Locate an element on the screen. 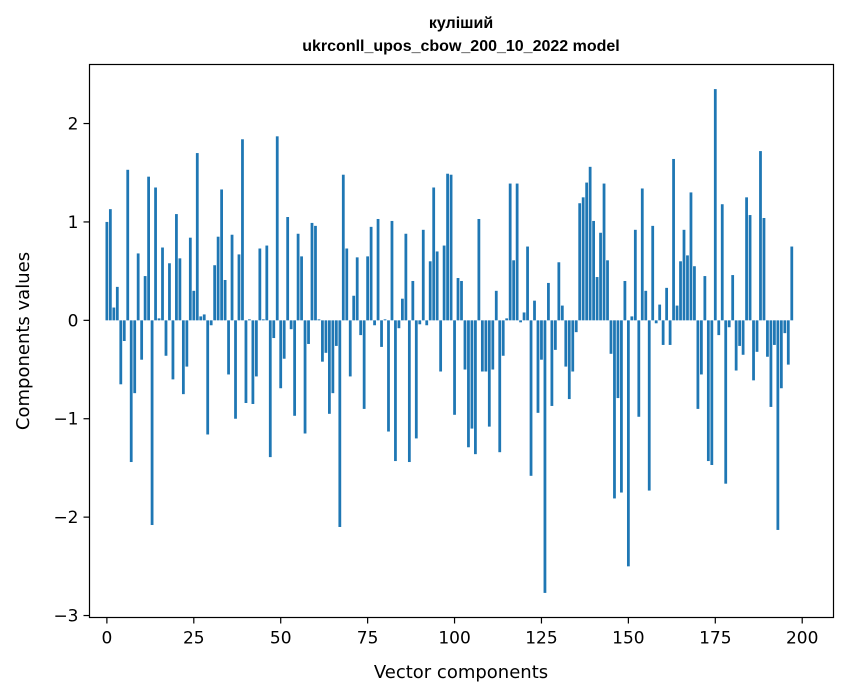  x-axis: 0 25 50 75 100 125 150 175 200 is located at coordinates (459, 633).